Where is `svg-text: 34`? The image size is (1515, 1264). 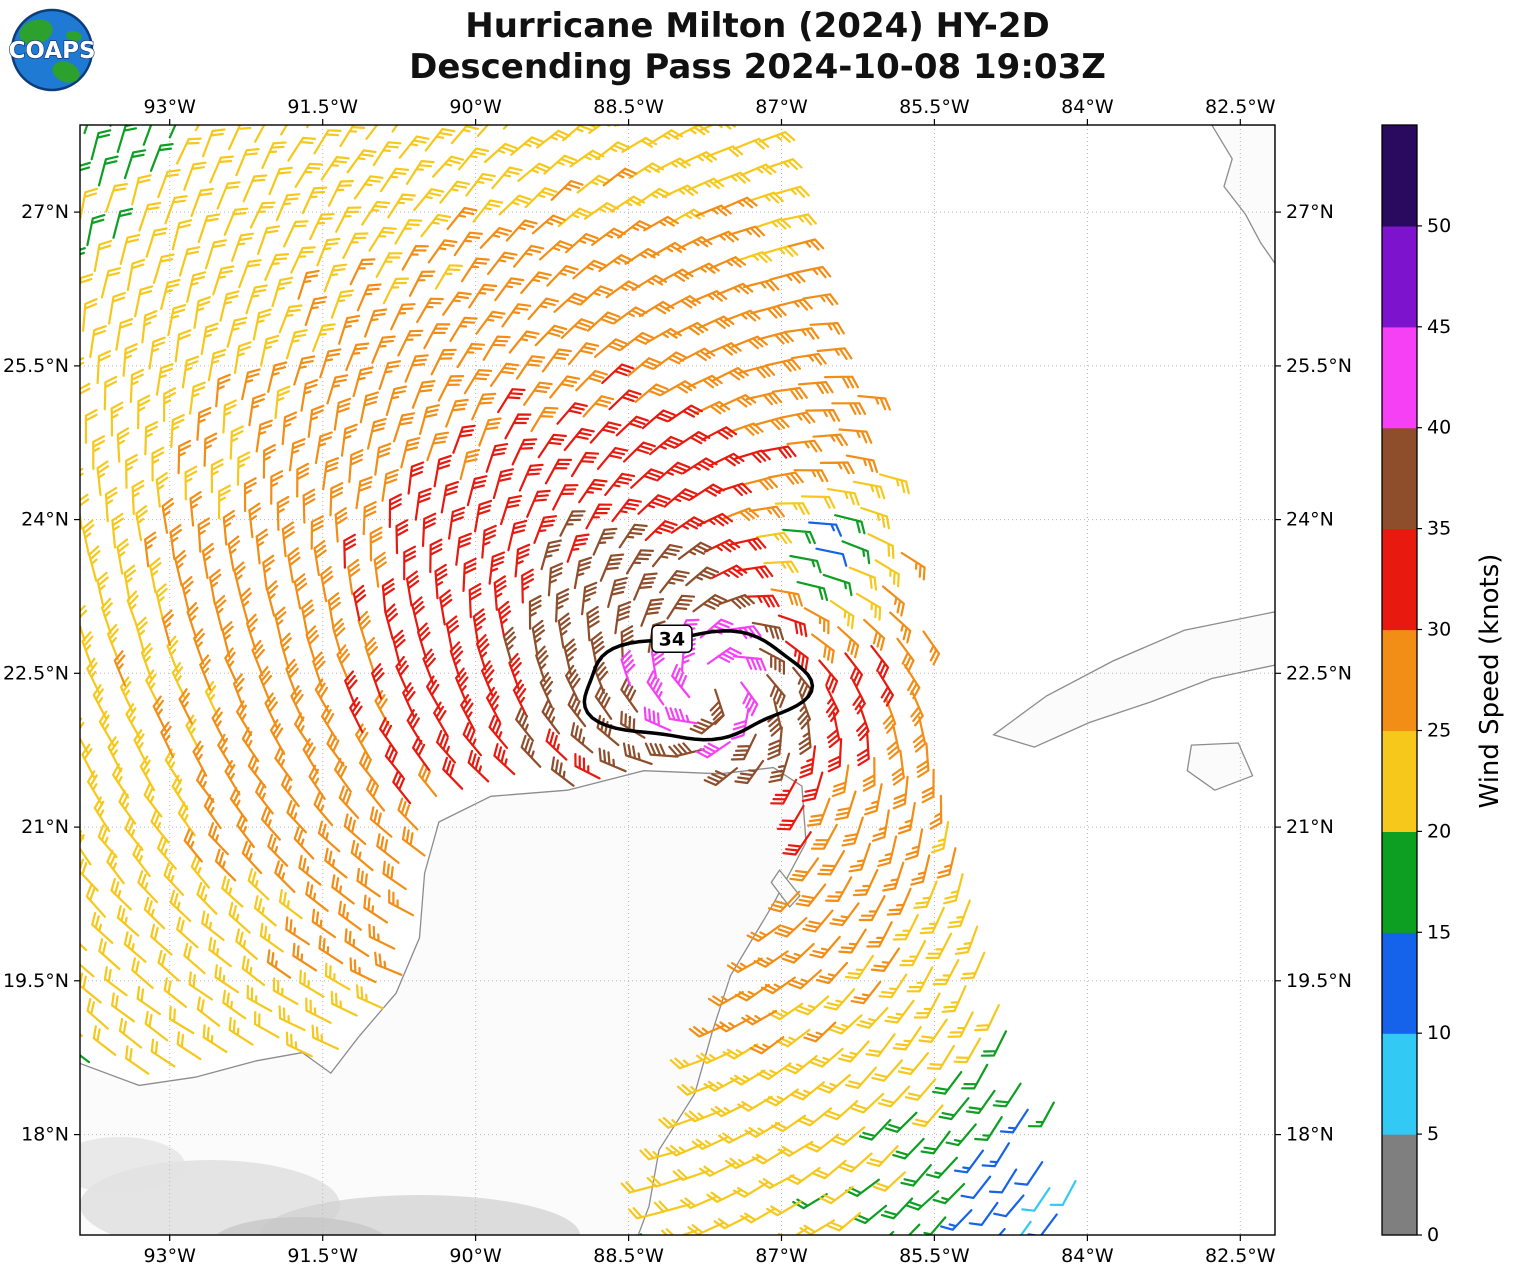 svg-text: 34 is located at coordinates (672, 639).